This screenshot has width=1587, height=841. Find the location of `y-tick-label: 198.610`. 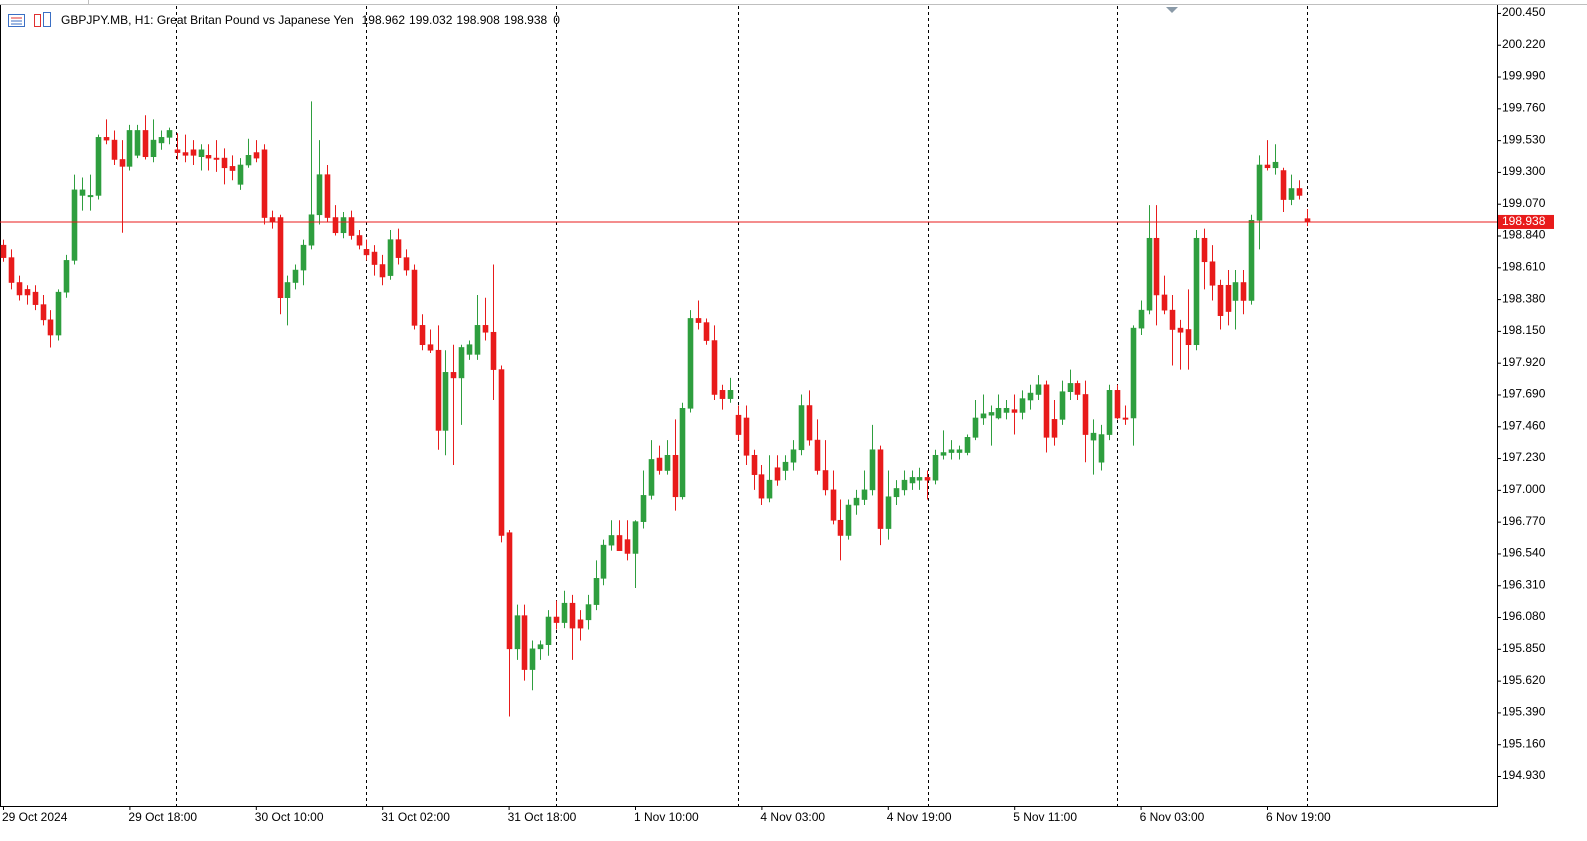

y-tick-label: 198.610 is located at coordinates (1524, 266).